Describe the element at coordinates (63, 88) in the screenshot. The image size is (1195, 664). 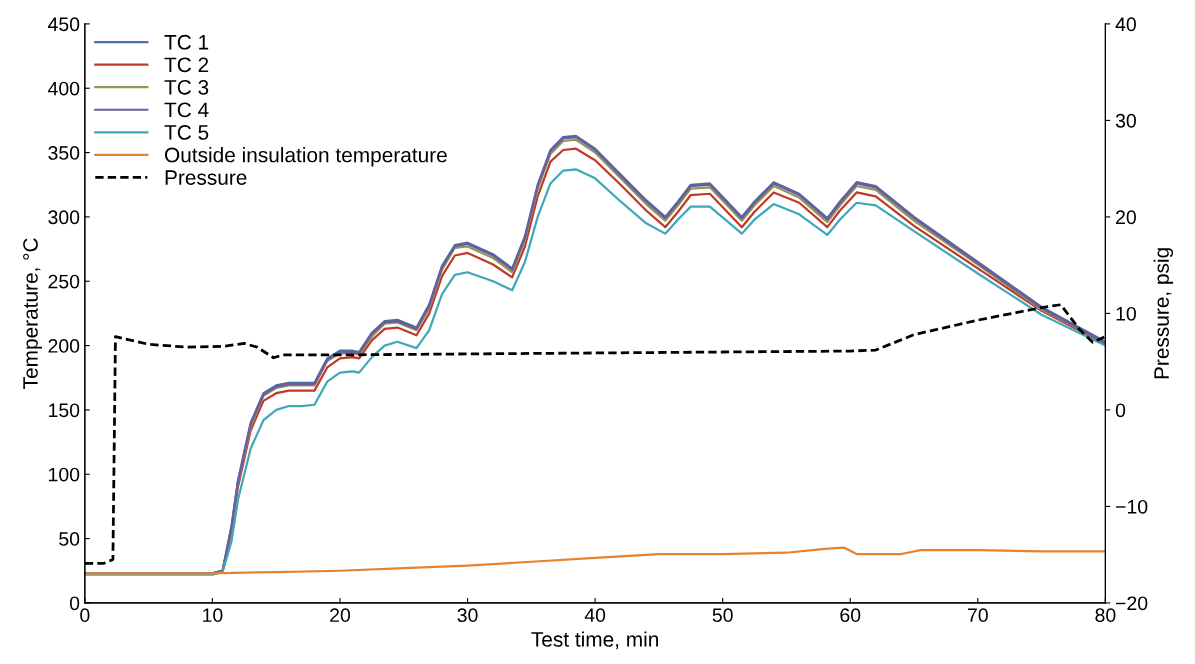
I see `y-tick-label: 400` at that location.